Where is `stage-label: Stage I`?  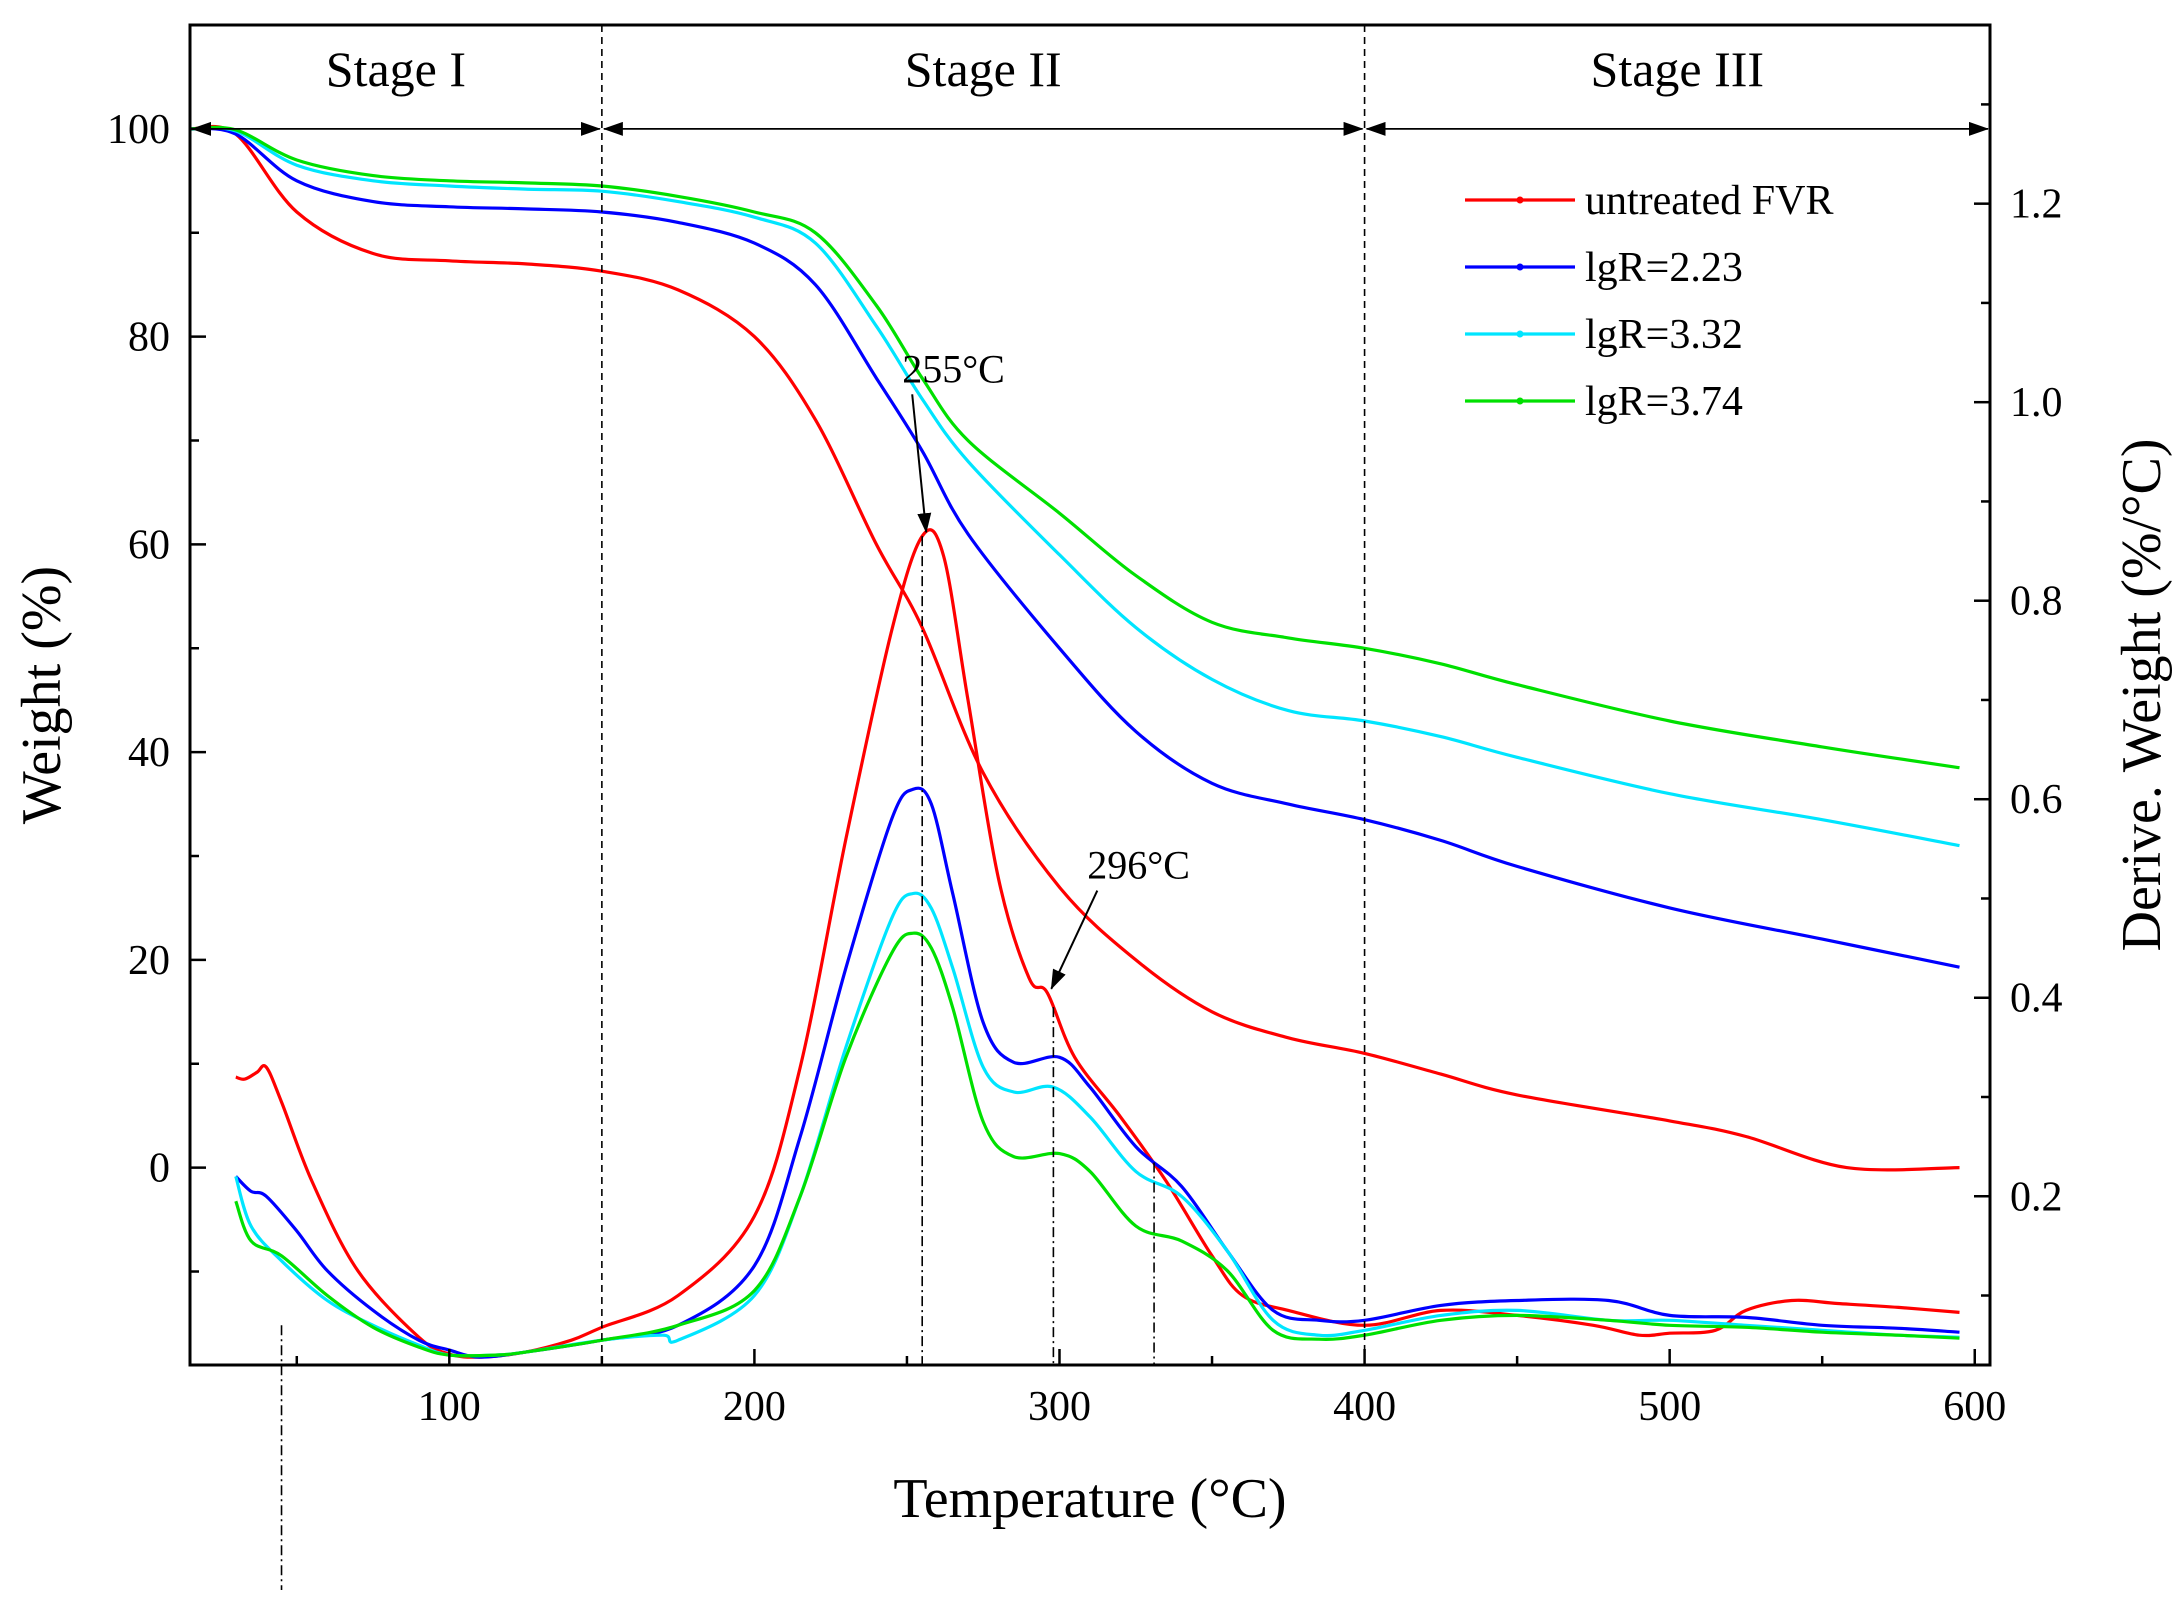
stage-label: Stage I is located at coordinates (396, 69).